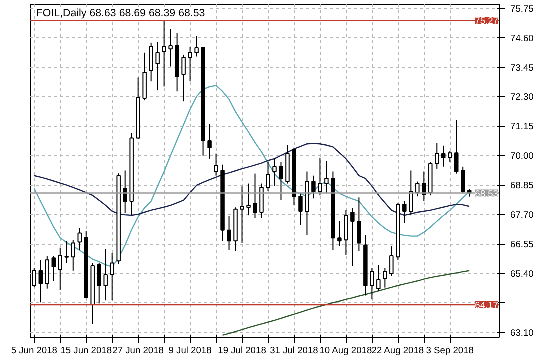 This screenshot has height=358, width=536. Describe the element at coordinates (522, 245) in the screenshot. I see `y-tick-label: 66.55` at that location.